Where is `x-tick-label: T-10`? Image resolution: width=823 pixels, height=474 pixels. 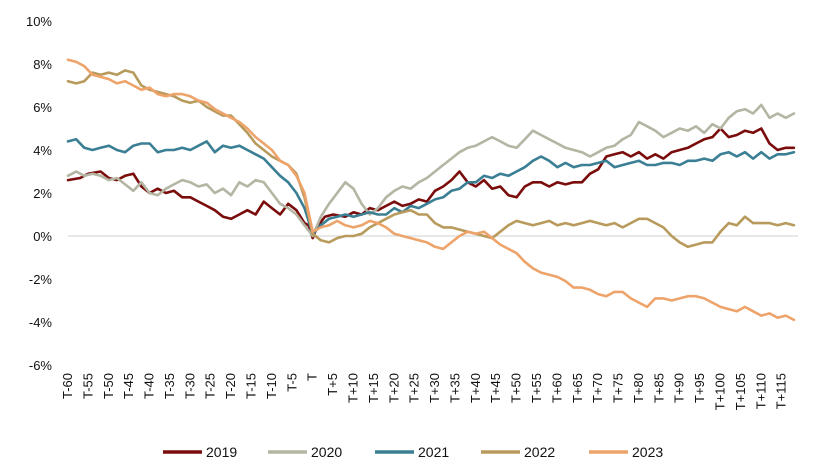 x-tick-label: T-10 is located at coordinates (271, 386).